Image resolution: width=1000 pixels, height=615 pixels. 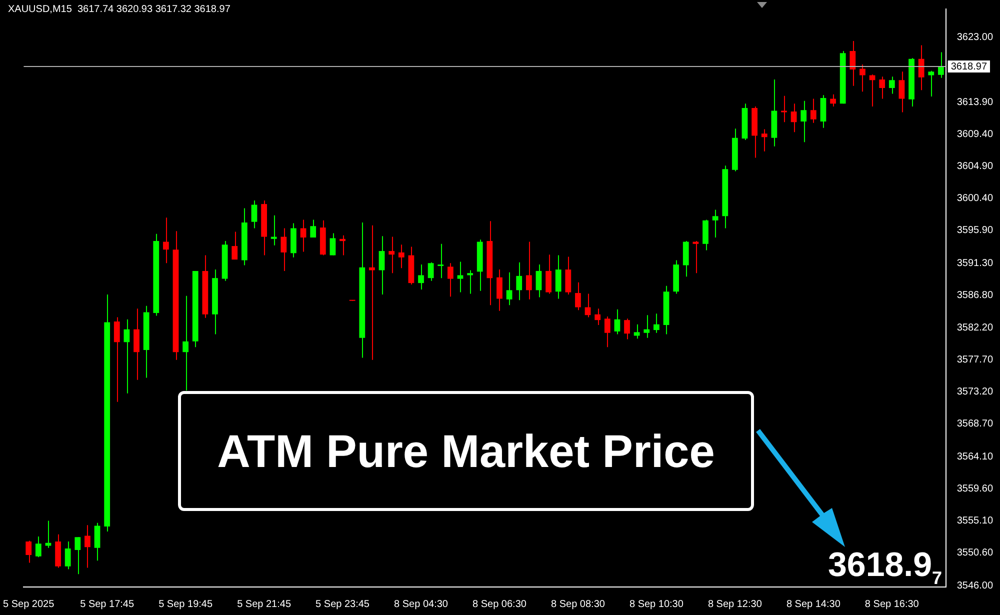 I want to click on y-tick-label: 3604.90, so click(x=975, y=166).